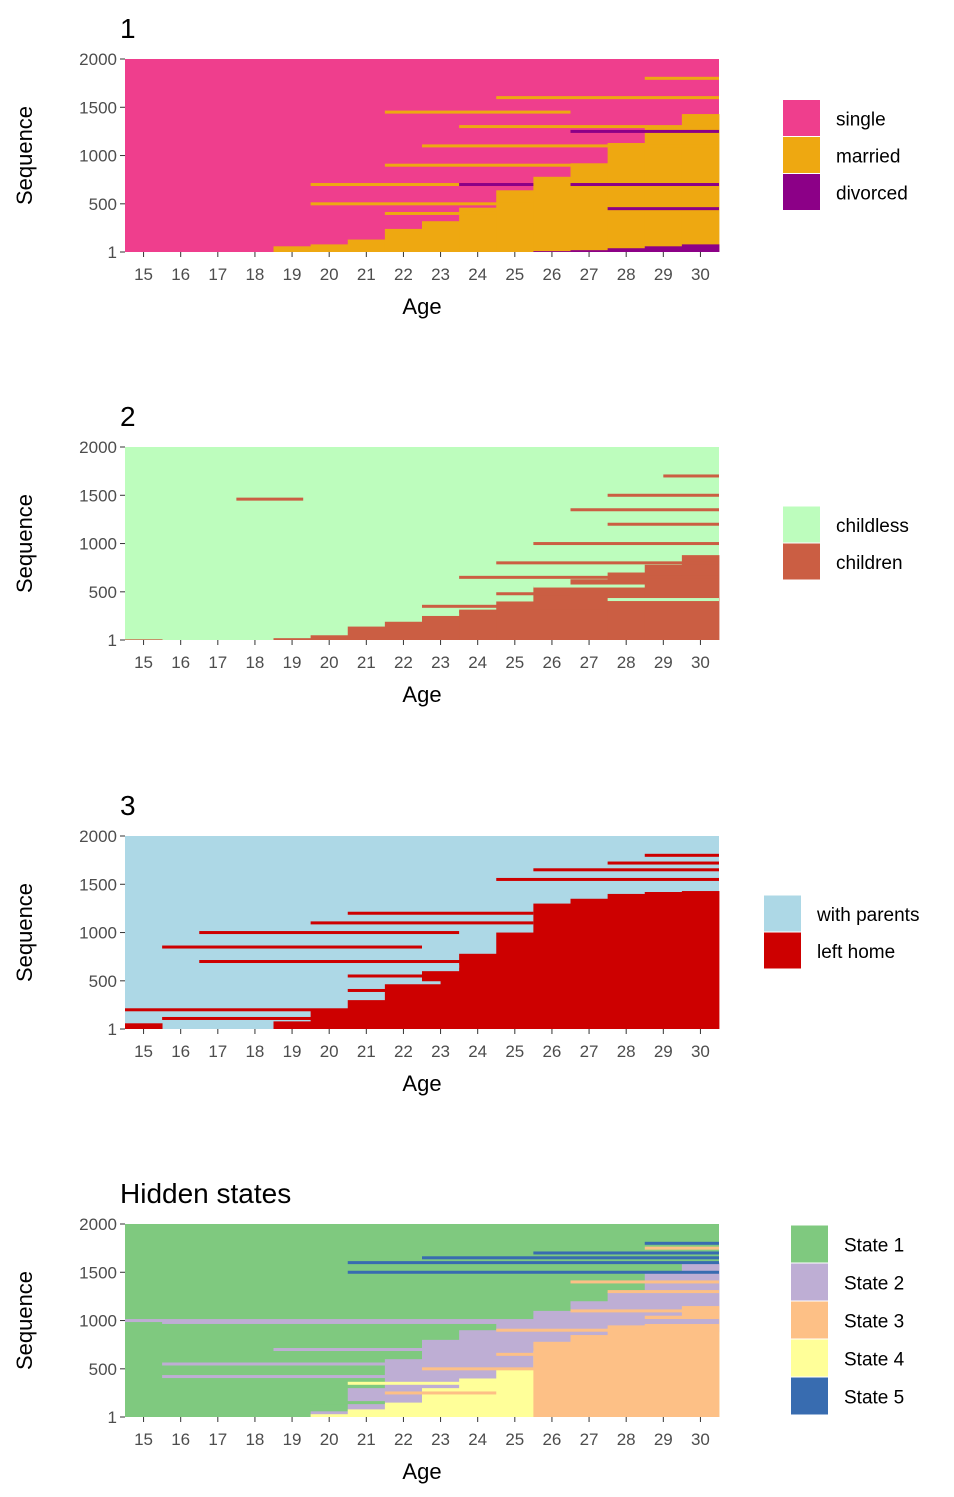 The height and width of the screenshot is (1497, 954). Describe the element at coordinates (103, 1369) in the screenshot. I see `y-tick-label: 500` at that location.